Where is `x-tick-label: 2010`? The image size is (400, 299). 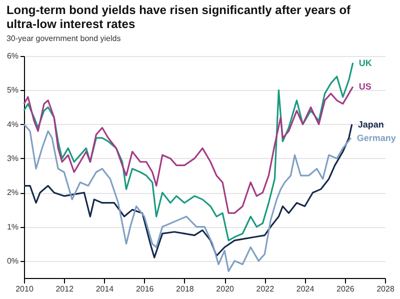
x-tick-label: 2010 is located at coordinates (25, 289).